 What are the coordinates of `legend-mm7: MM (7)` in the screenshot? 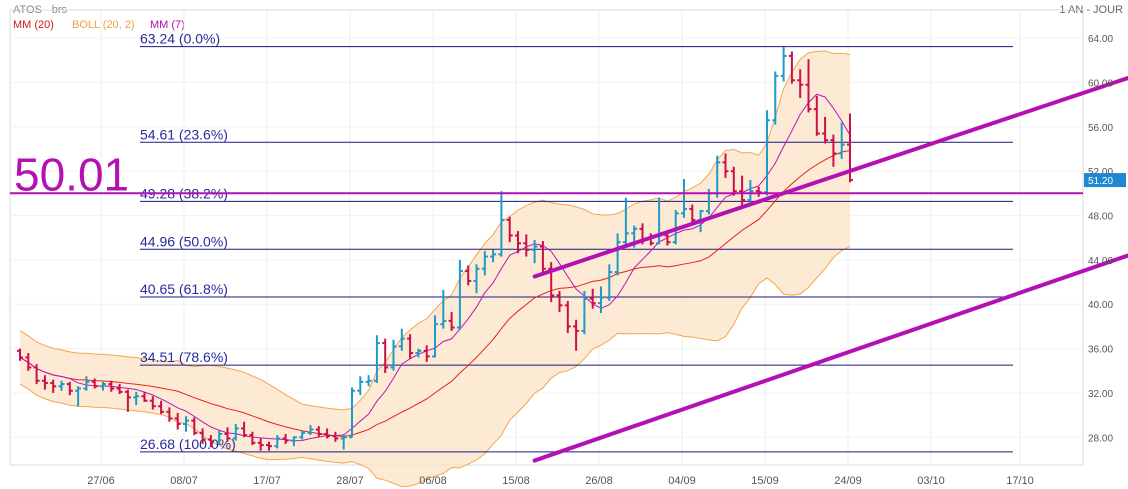 It's located at (167, 25).